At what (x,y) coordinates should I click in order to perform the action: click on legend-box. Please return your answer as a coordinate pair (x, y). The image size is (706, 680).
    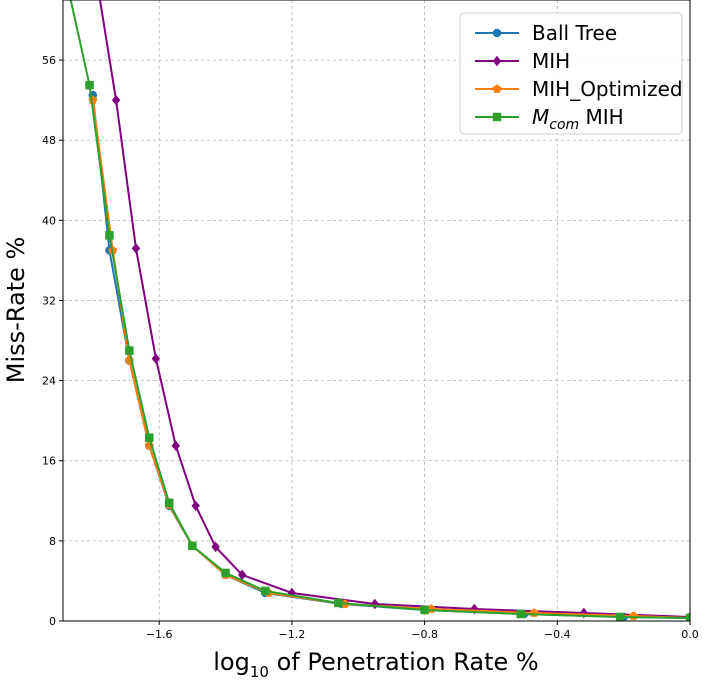
    Looking at the image, I should click on (571, 73).